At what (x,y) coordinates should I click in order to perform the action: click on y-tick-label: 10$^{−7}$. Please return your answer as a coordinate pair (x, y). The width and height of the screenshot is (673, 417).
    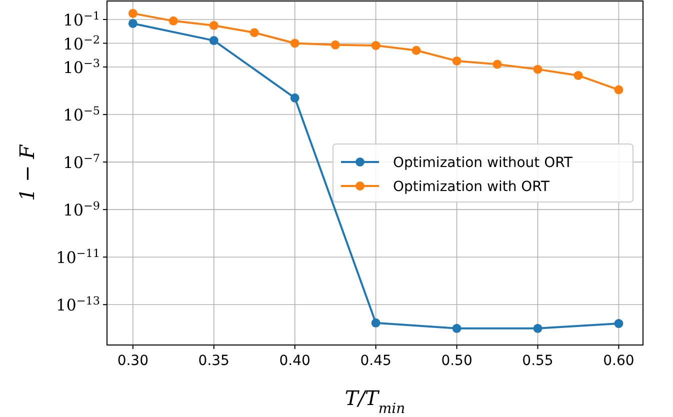
    Looking at the image, I should click on (81, 162).